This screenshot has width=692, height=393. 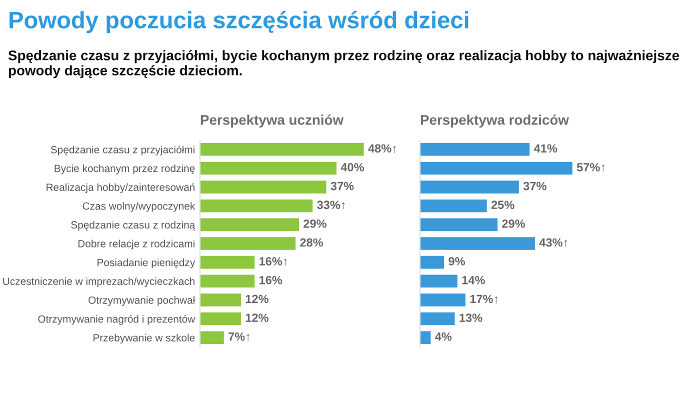 I want to click on data-label: 17%↑, so click(x=484, y=299).